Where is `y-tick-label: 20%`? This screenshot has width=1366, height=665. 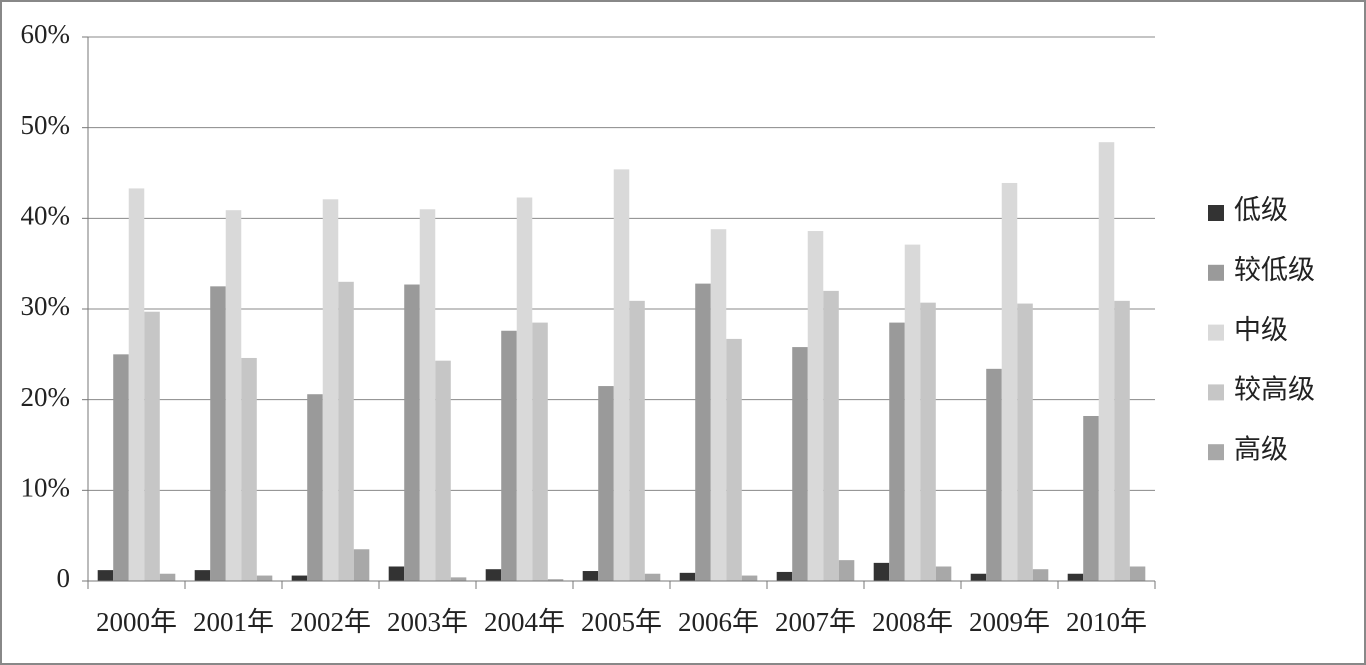 y-tick-label: 20% is located at coordinates (46, 397).